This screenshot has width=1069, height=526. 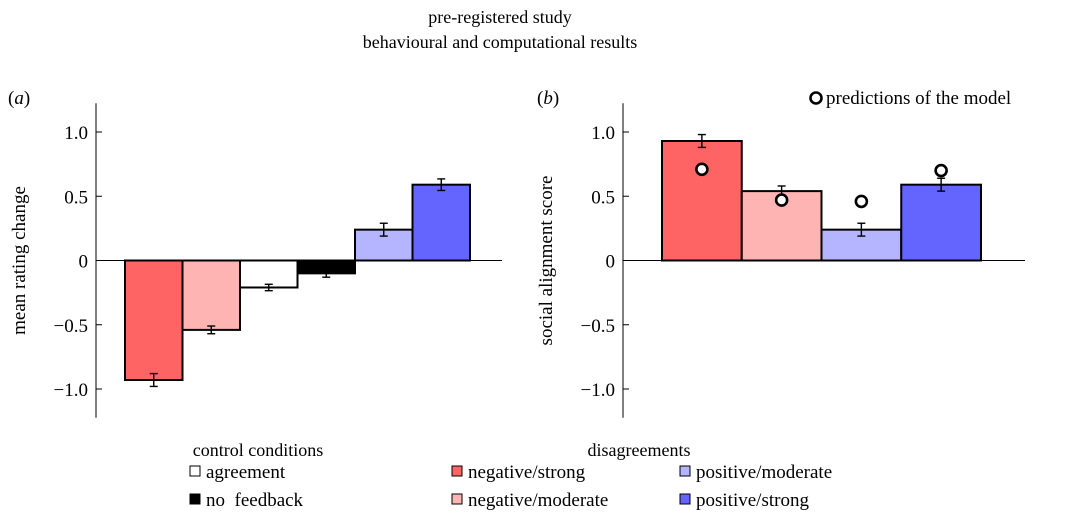 I want to click on panel-label: (b), so click(x=548, y=98).